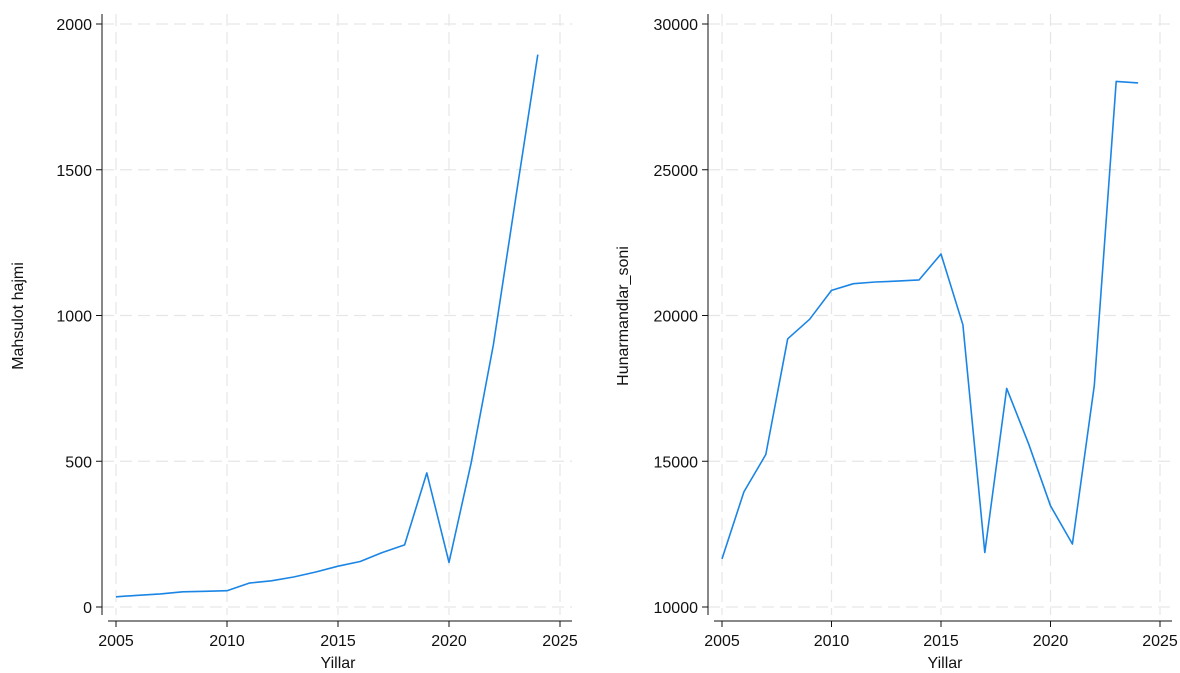 Image resolution: width=1180 pixels, height=673 pixels. Describe the element at coordinates (676, 171) in the screenshot. I see `y-tick-label: 25000` at that location.